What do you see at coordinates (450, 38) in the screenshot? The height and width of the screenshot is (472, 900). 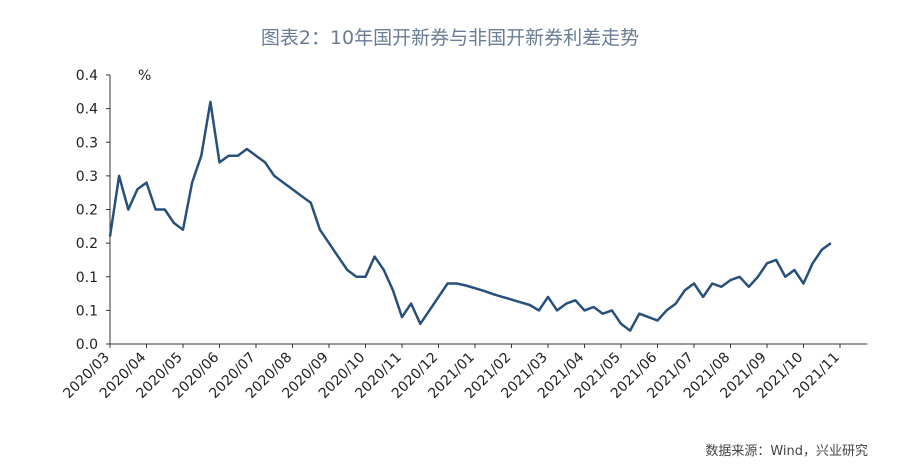 I see `chart-title: 图表2：10年国开新券与非国开新券利差走势` at bounding box center [450, 38].